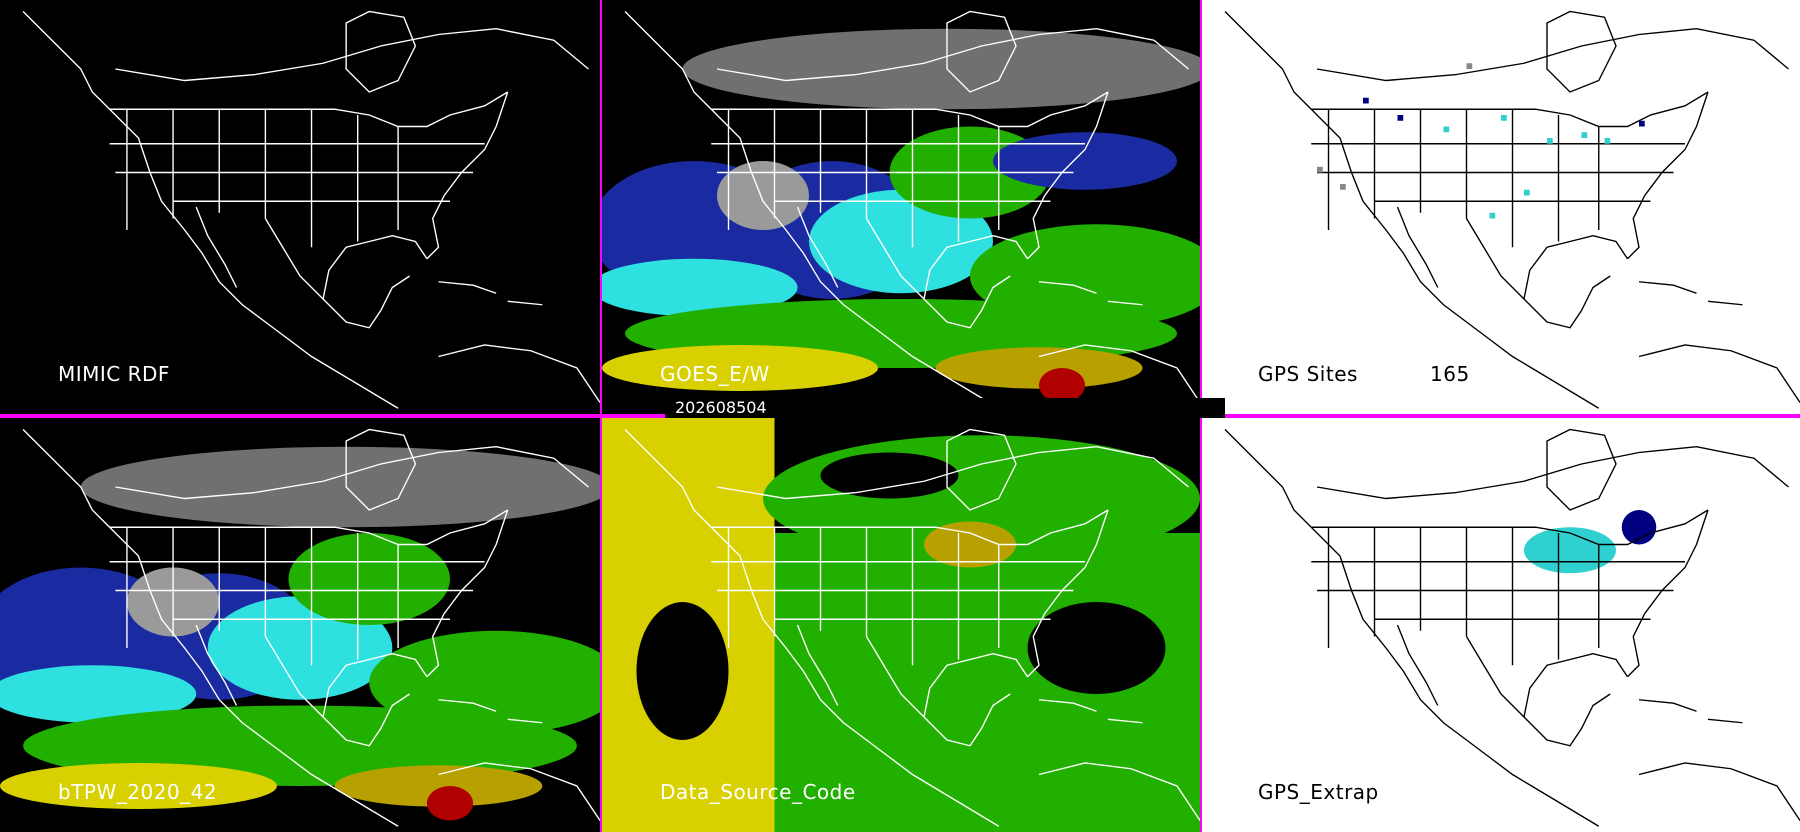 The width and height of the screenshot is (1800, 832). Describe the element at coordinates (758, 792) in the screenshot. I see `panel-label-data-source: Data_Source_Code` at that location.